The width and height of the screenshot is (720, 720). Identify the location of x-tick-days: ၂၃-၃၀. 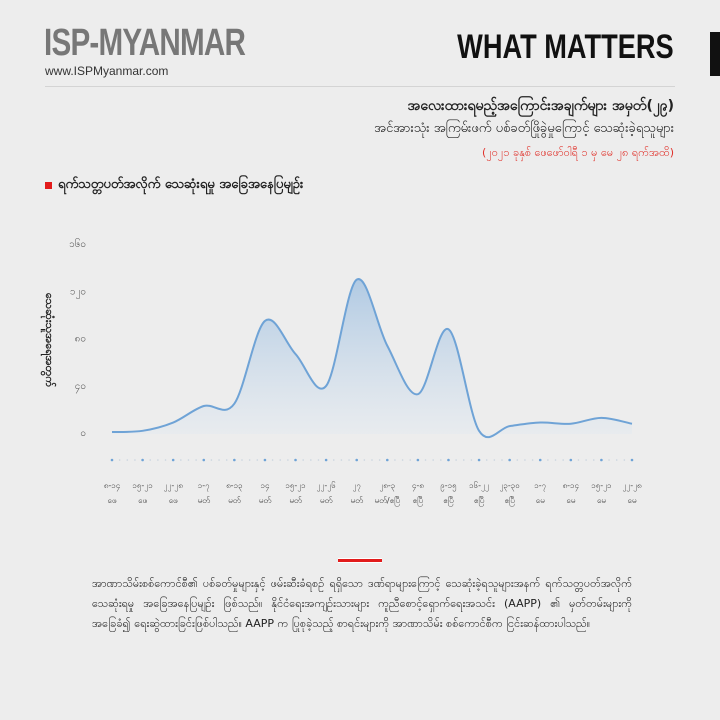
(509, 485).